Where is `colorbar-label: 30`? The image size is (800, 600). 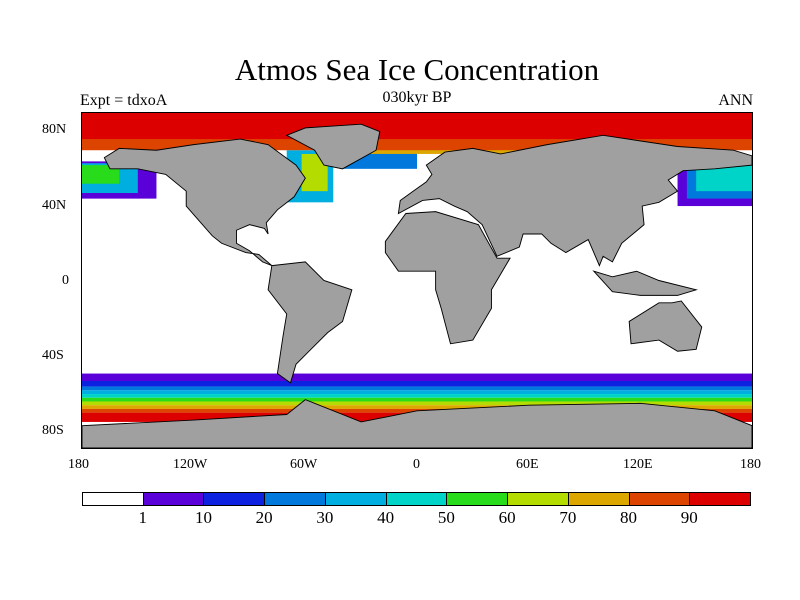 colorbar-label: 30 is located at coordinates (325, 517).